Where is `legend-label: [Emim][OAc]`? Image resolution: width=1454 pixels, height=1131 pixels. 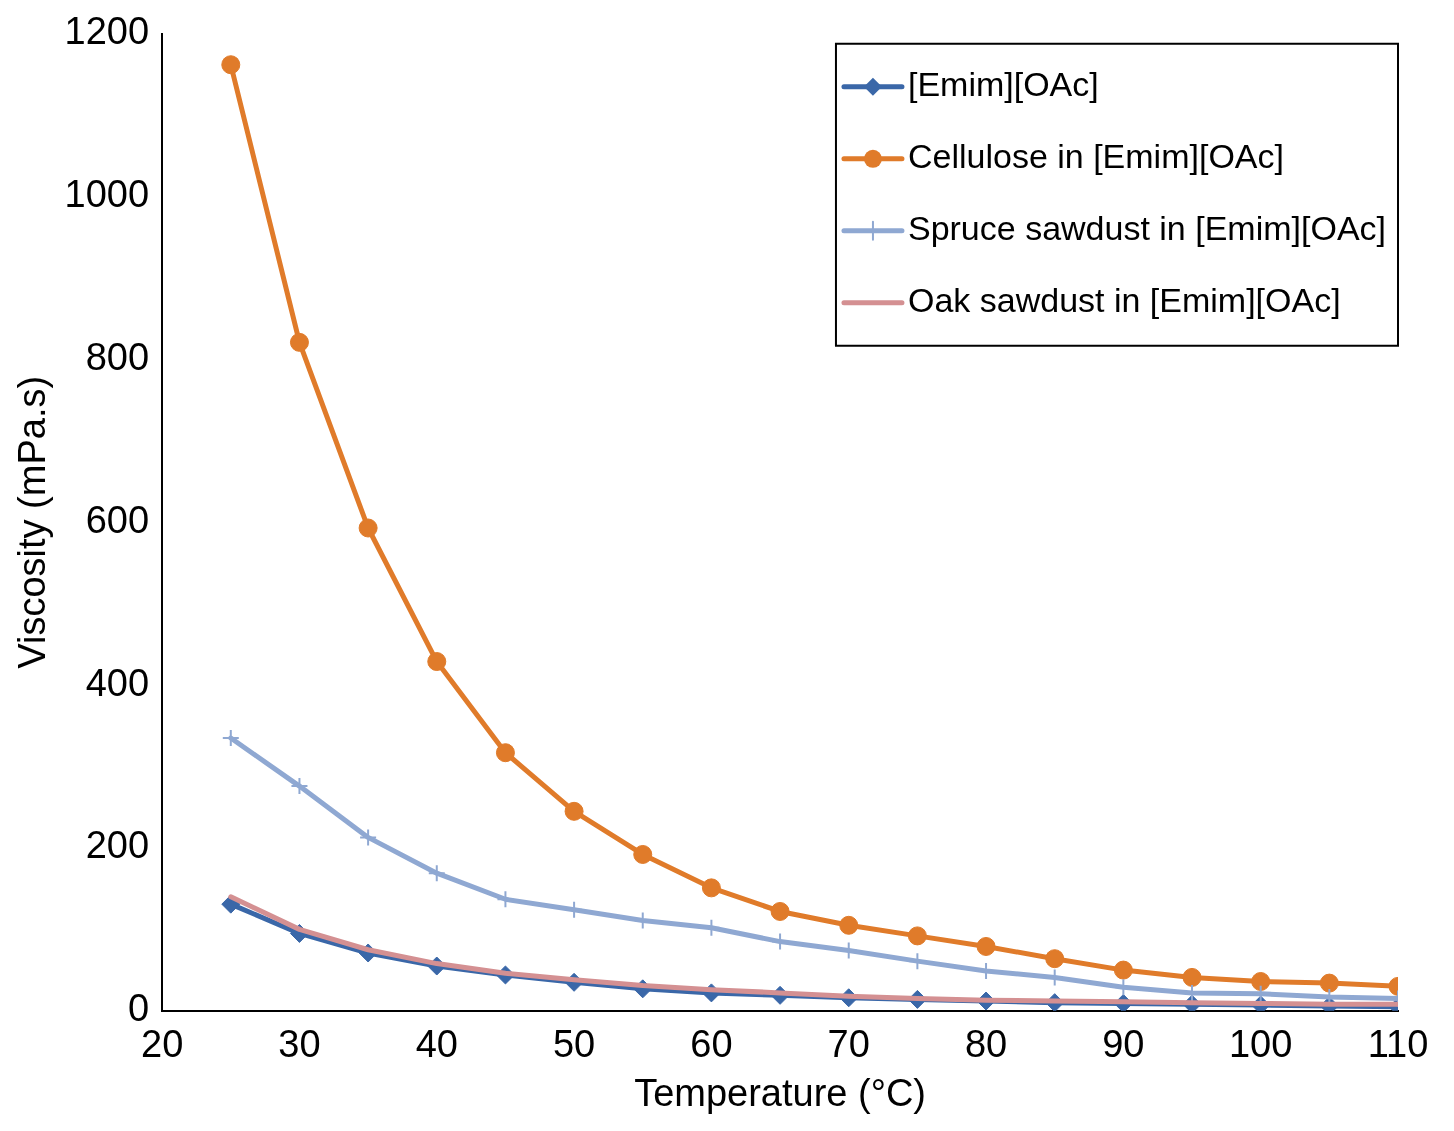 legend-label: [Emim][OAc] is located at coordinates (1003, 84).